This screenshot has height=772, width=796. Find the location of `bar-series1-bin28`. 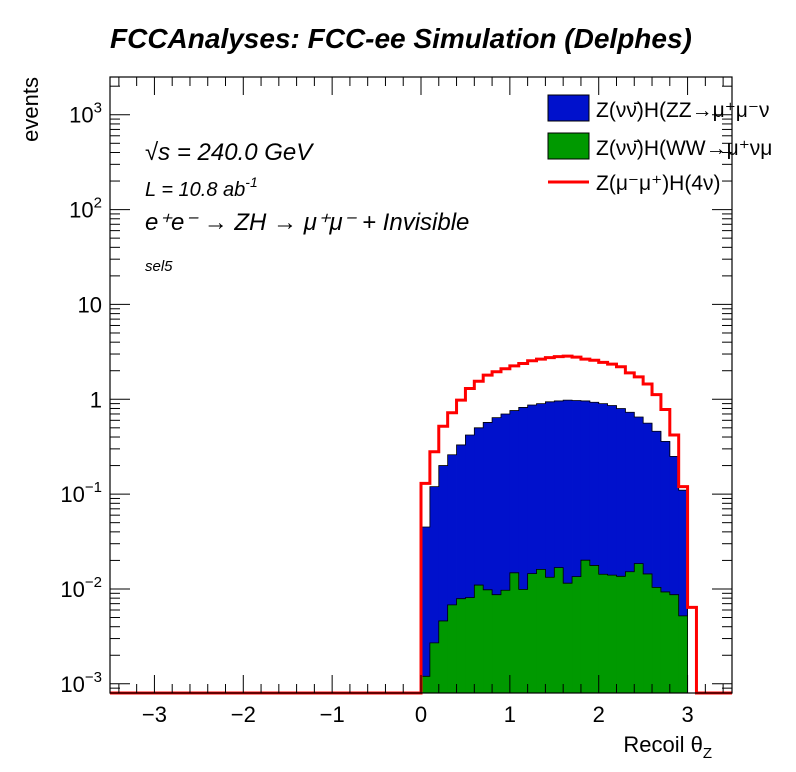

bar-series1-bin28 is located at coordinates (674, 643).